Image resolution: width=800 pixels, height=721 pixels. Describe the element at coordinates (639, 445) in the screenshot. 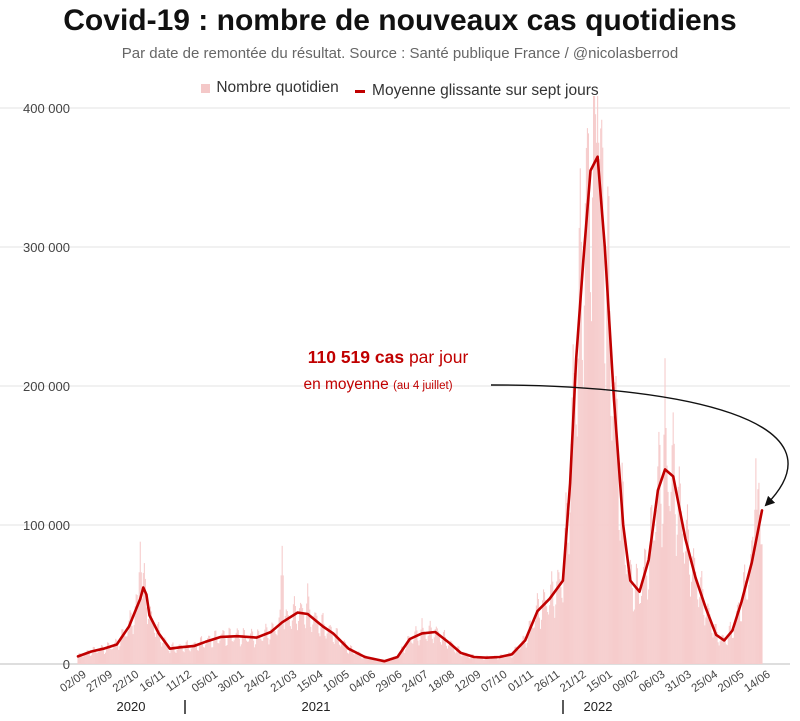

I see `annotation-arrow` at that location.